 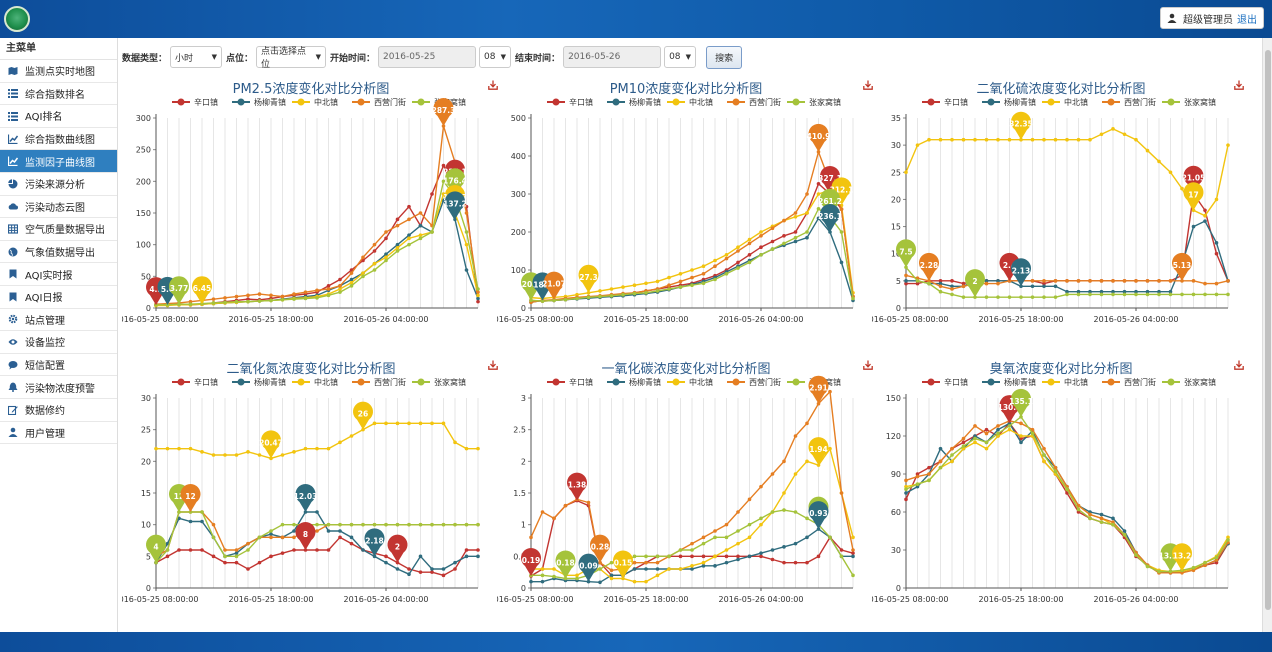 What do you see at coordinates (1239, 365) in the screenshot?
I see `download-icon` at bounding box center [1239, 365].